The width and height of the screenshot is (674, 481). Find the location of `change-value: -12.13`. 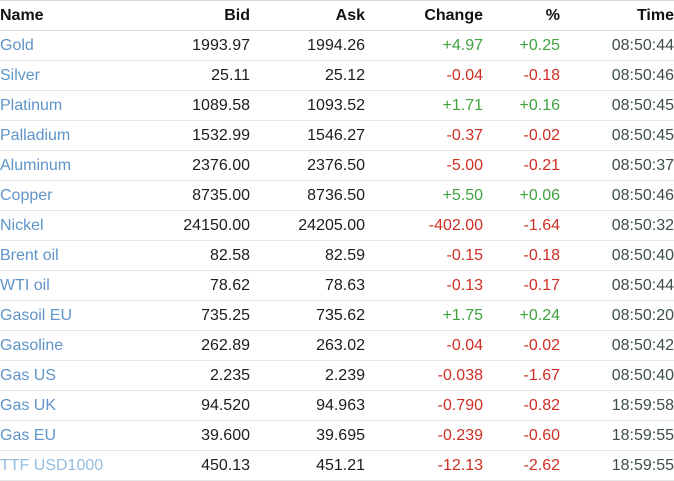

change-value: -12.13 is located at coordinates (424, 465).